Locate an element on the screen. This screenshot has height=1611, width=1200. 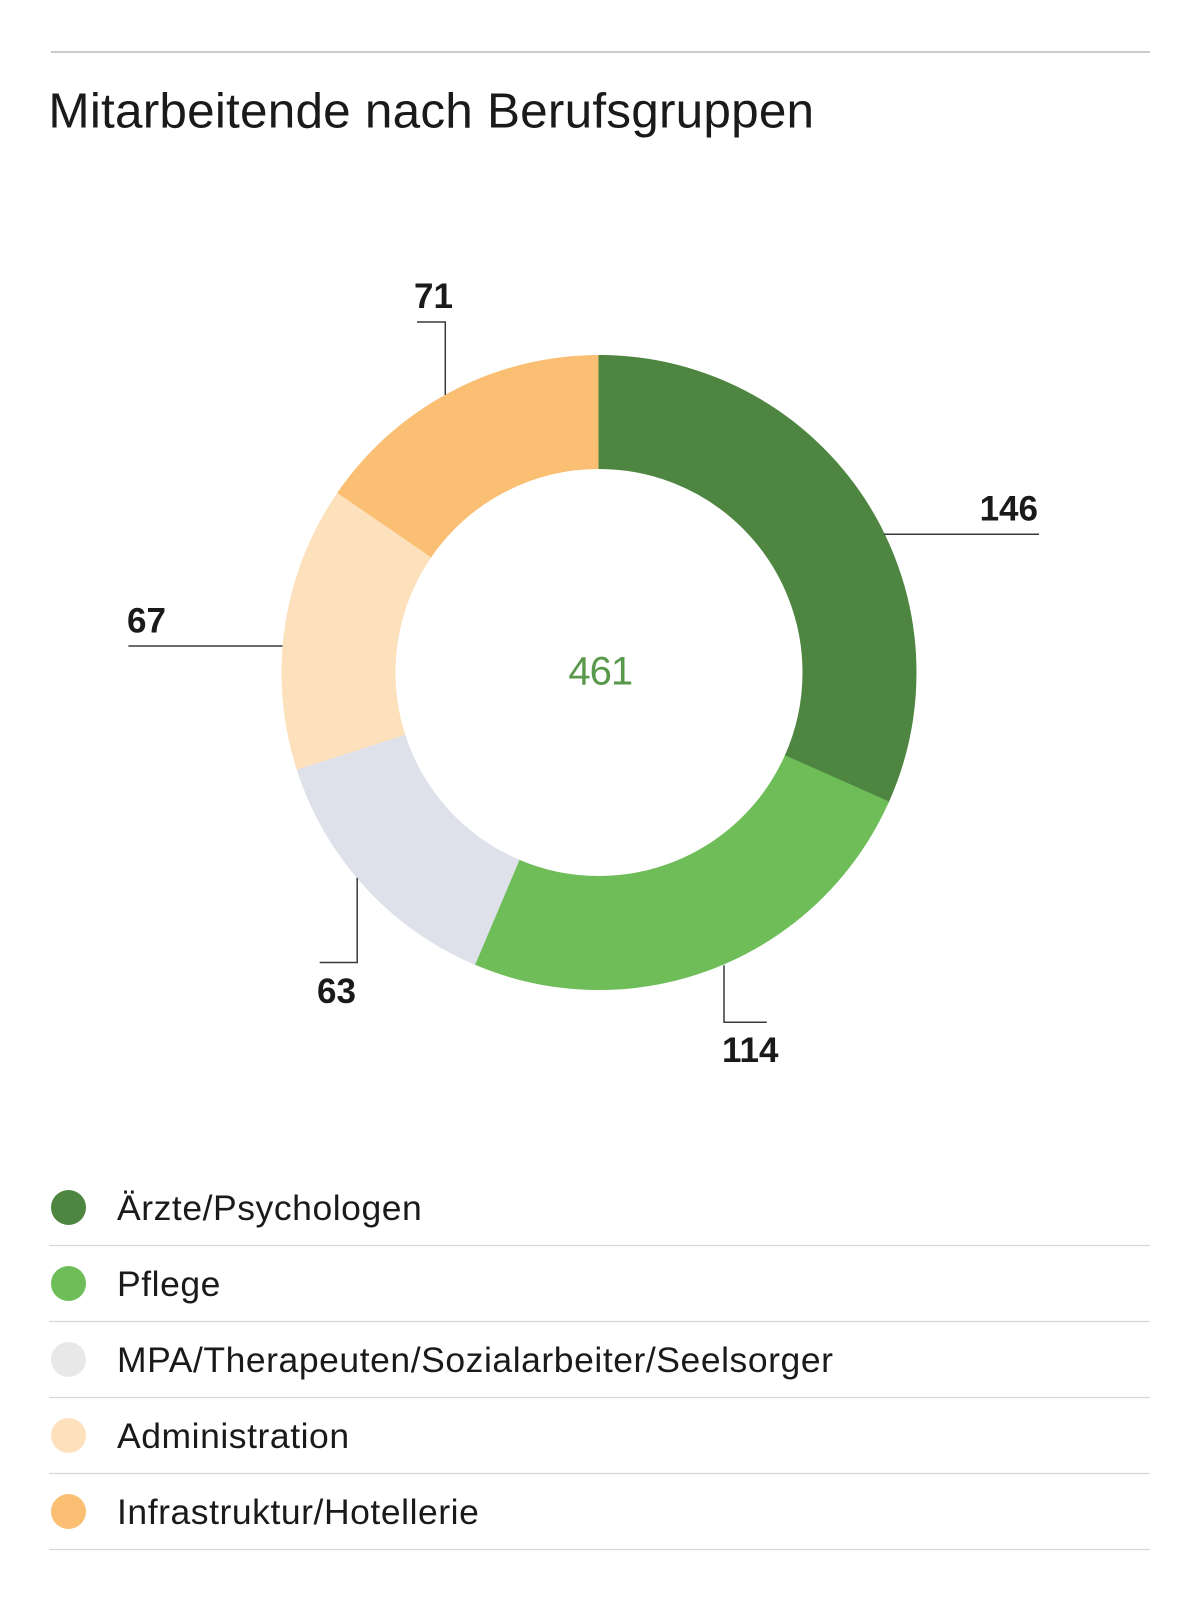
svg-text: 146 is located at coordinates (1009, 509).